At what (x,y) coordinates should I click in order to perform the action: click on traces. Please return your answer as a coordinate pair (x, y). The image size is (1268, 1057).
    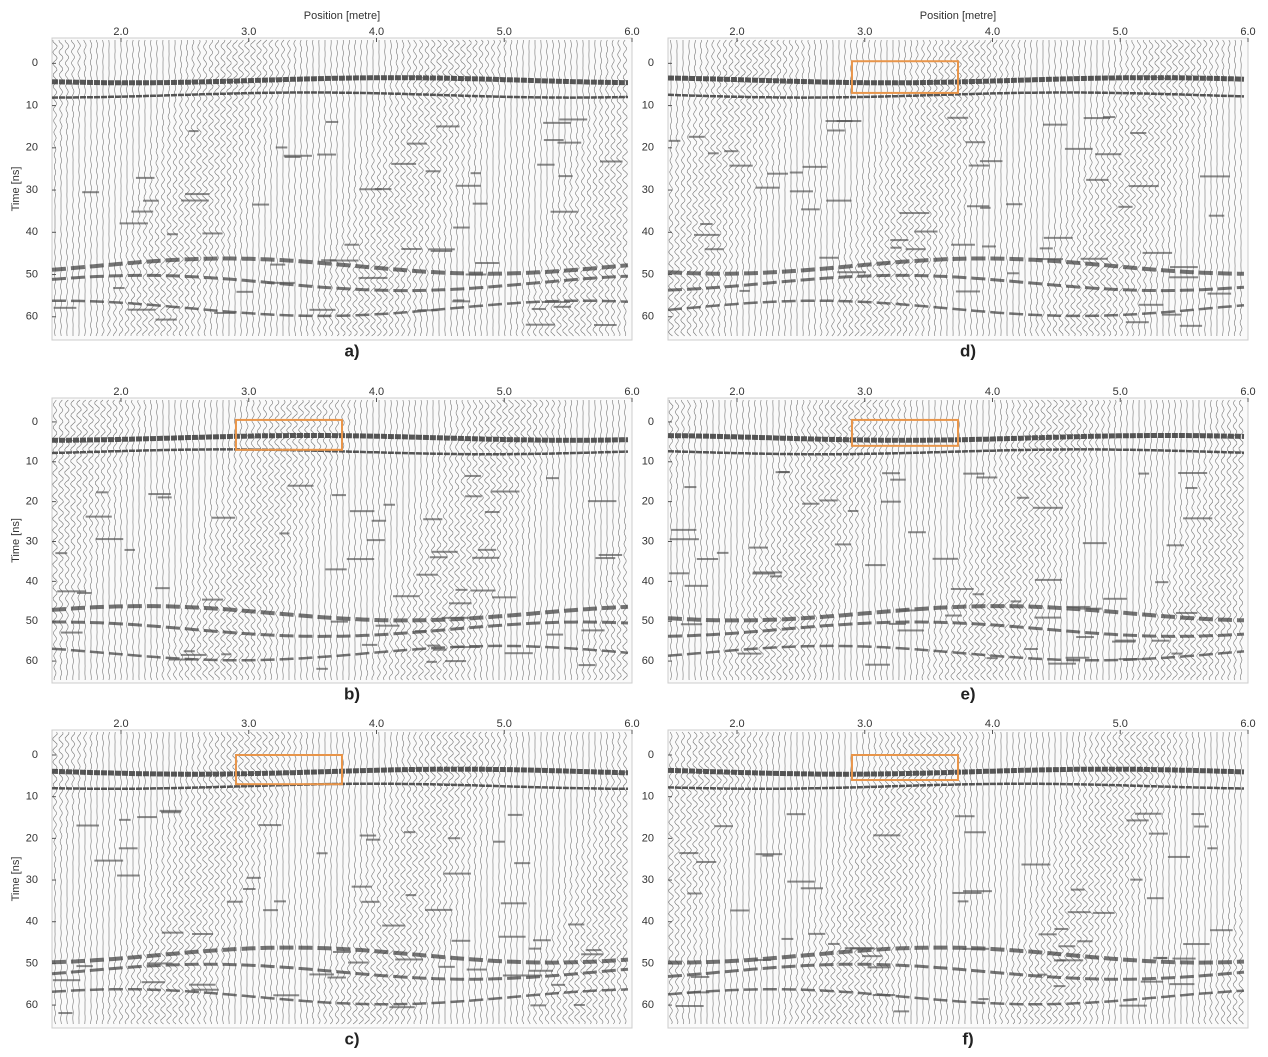
    Looking at the image, I should click on (956, 188).